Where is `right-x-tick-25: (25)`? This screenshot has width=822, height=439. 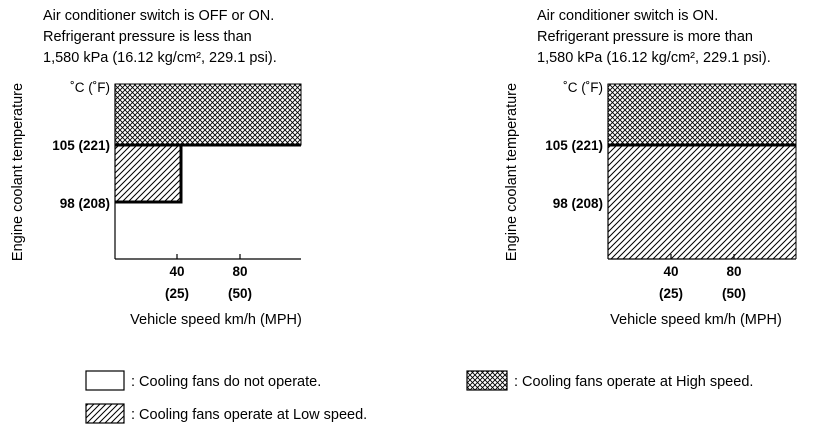 right-x-tick-25: (25) is located at coordinates (671, 293).